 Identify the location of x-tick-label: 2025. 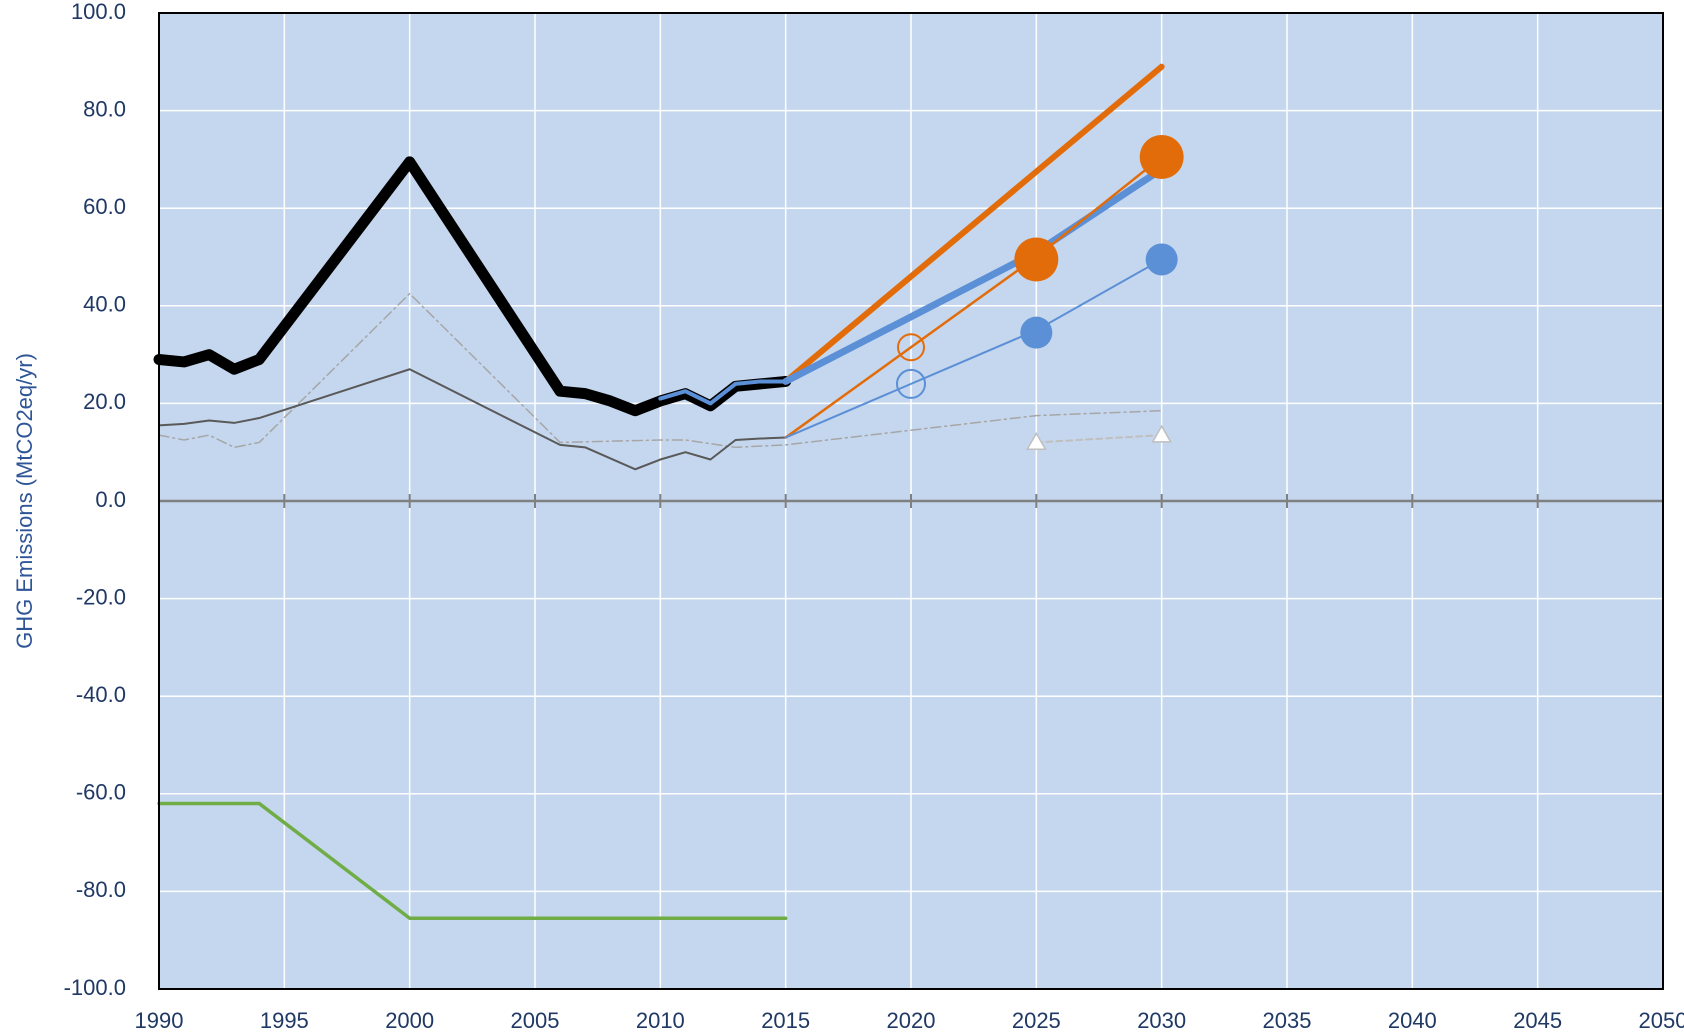
(1036, 1020).